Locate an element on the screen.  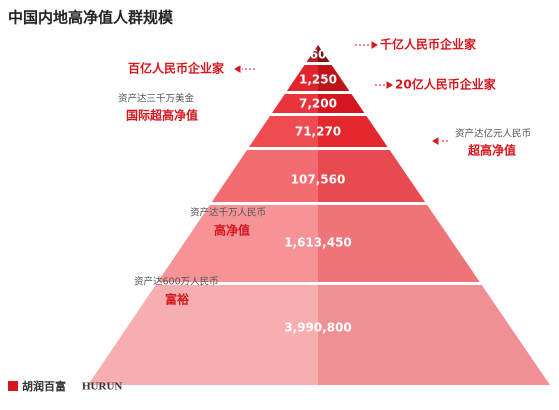
pointers is located at coordinates (341, 93).